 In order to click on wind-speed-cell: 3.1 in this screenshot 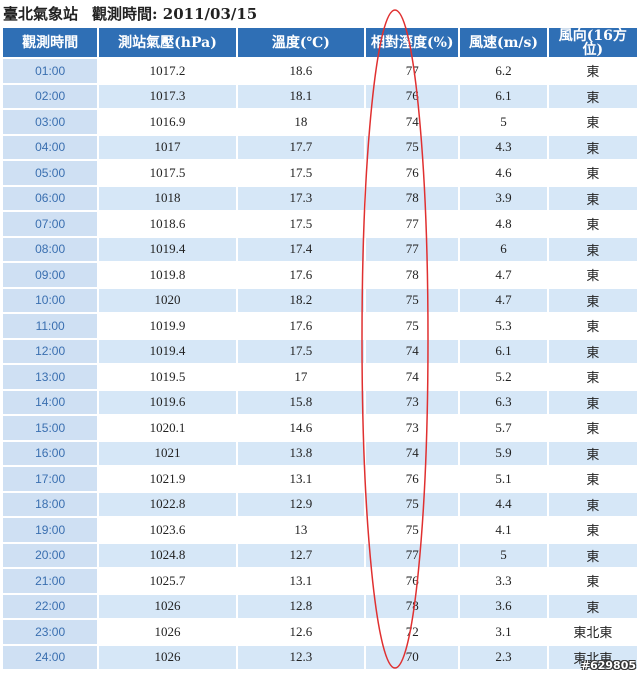, I will do `click(503, 632)`.